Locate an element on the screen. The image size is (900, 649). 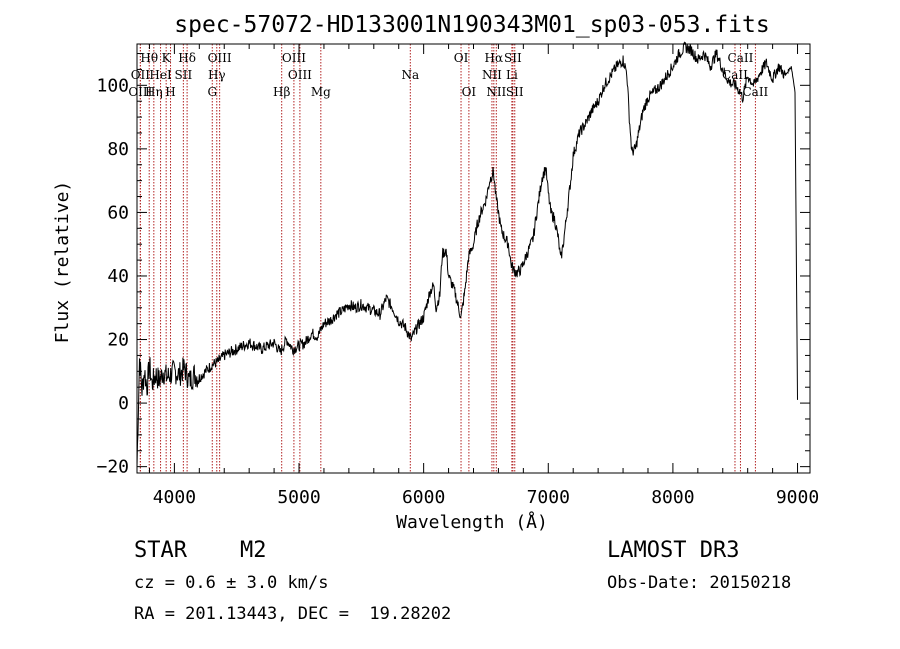
y-axis-label: Flux (relative) is located at coordinates (62, 262).